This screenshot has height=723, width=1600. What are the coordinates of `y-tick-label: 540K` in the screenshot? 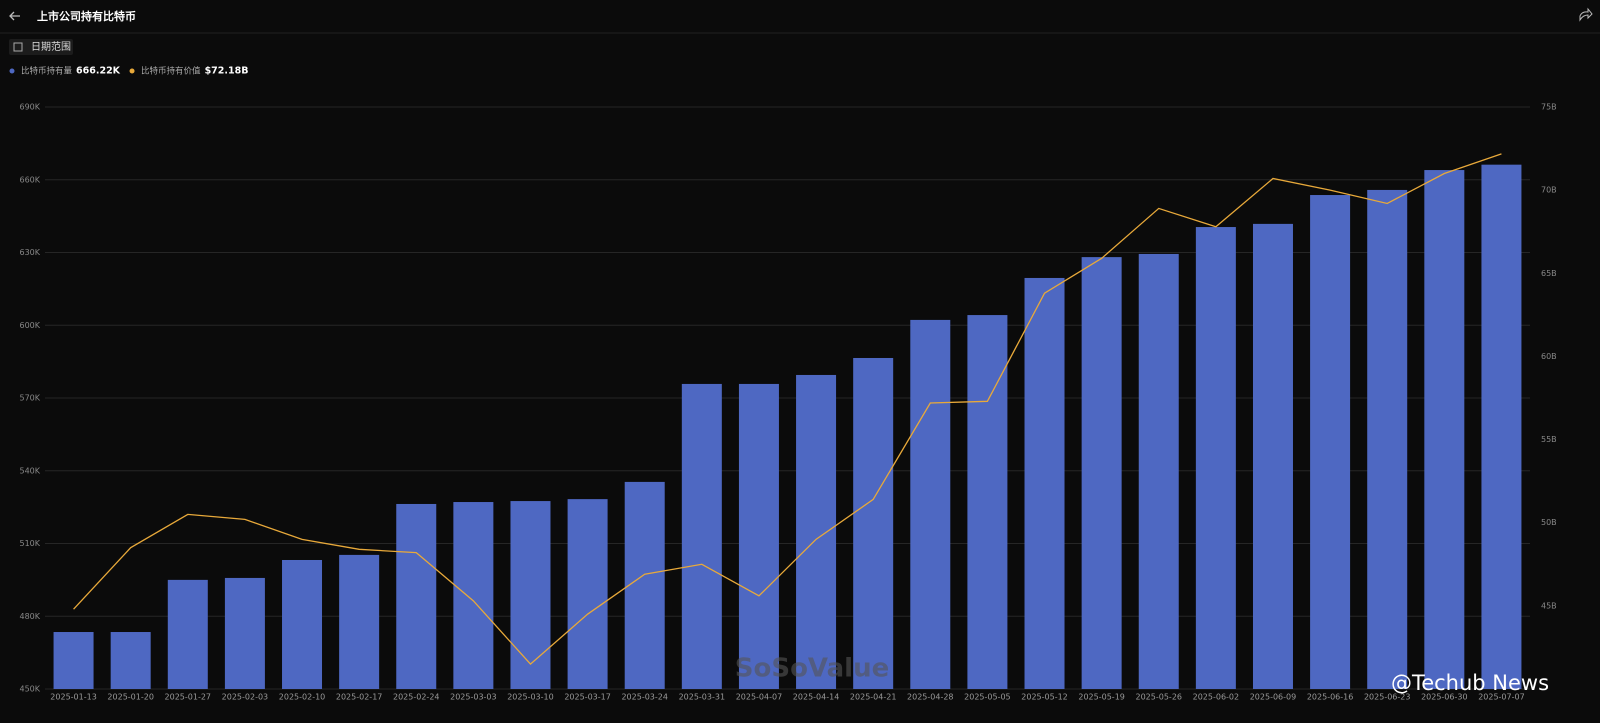 It's located at (29, 470).